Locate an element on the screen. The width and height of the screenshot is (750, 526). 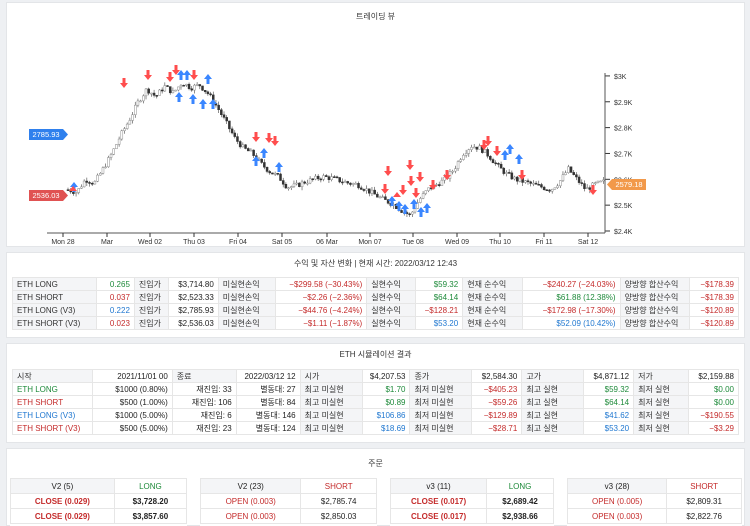
order-row: CLOSE (0.017) $2,689.42 is located at coordinates (471, 501).